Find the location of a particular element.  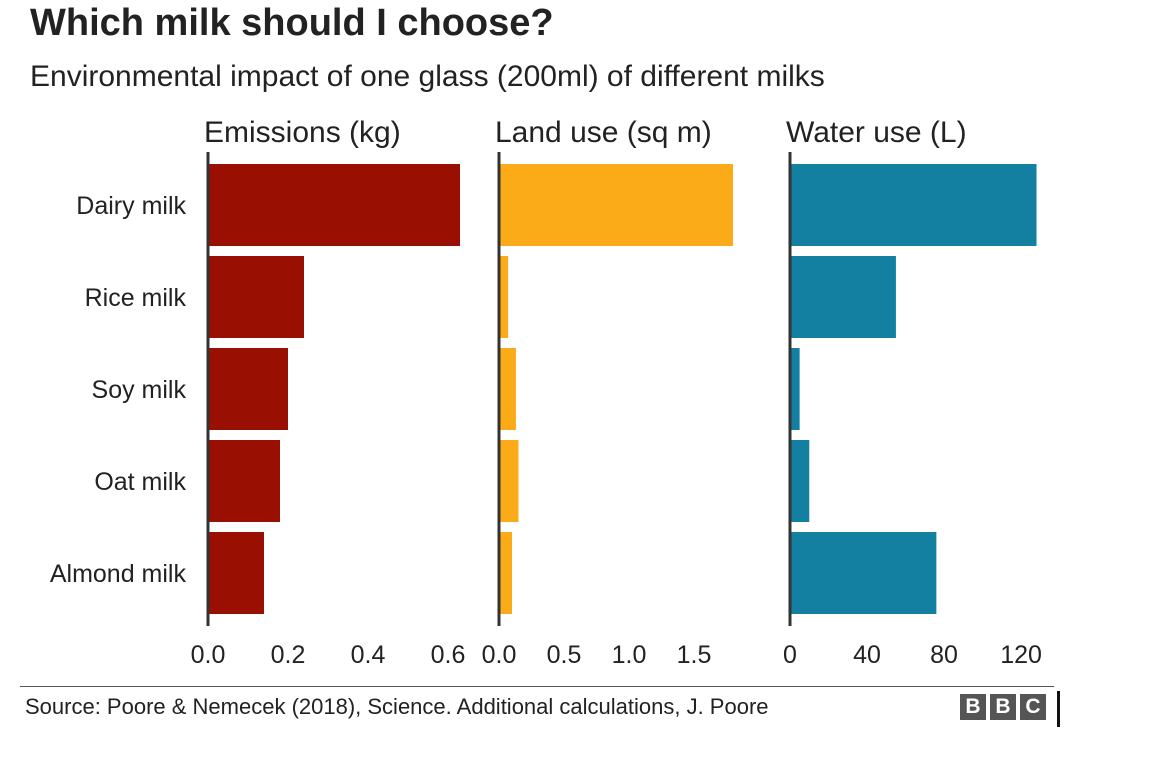

tick-label: 1.5 is located at coordinates (694, 655).